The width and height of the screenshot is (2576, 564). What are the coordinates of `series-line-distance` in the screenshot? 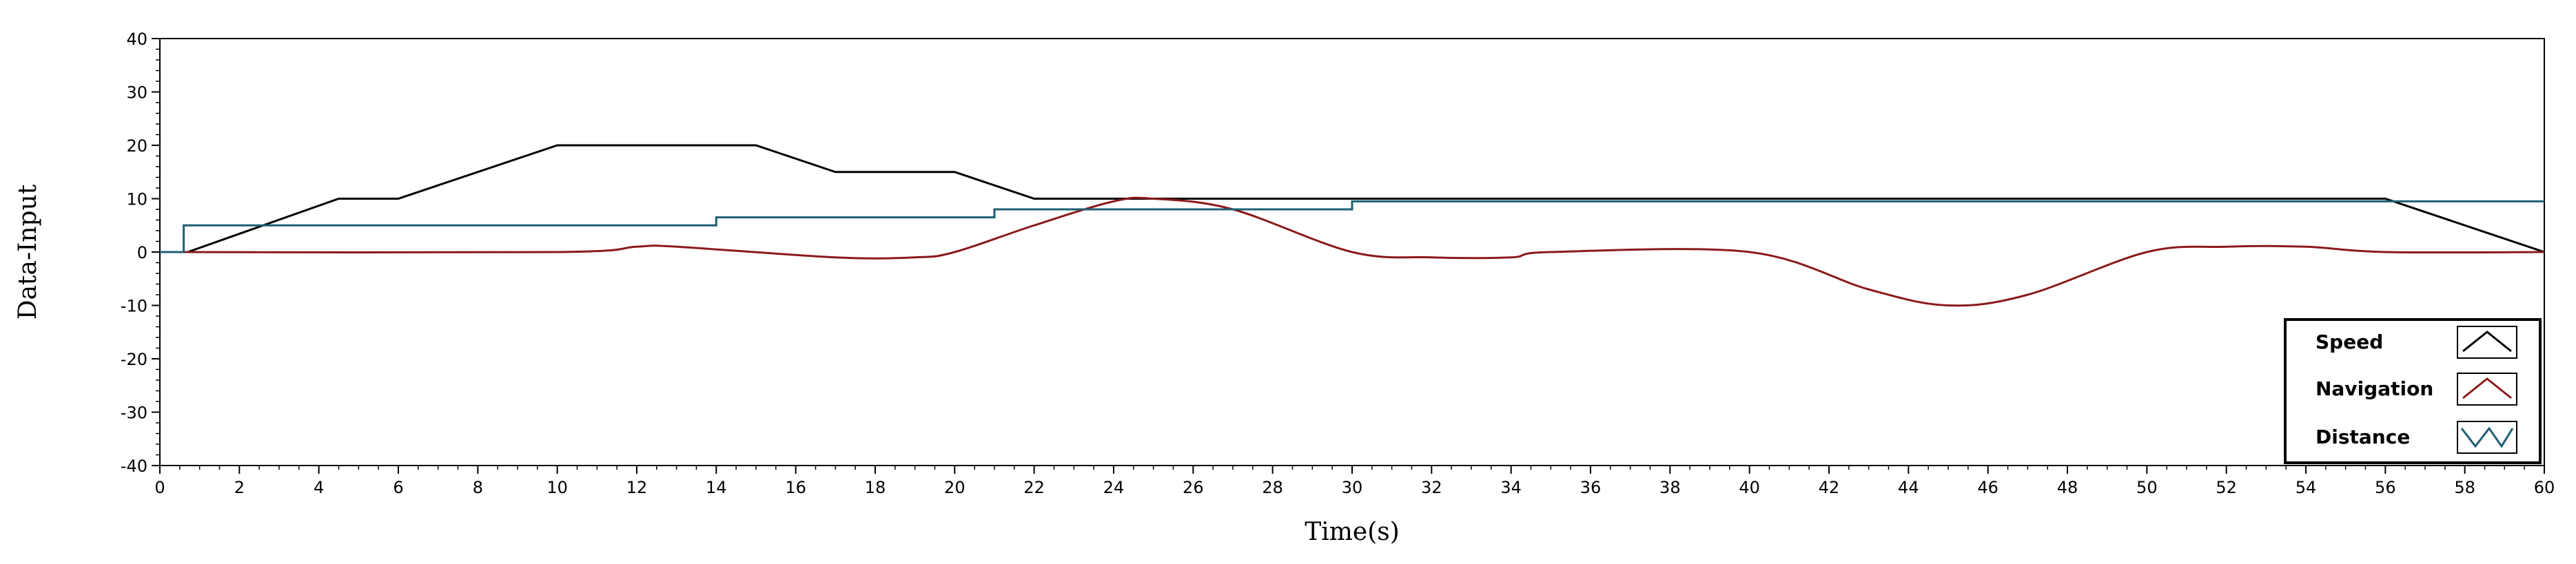 It's located at (1352, 226).